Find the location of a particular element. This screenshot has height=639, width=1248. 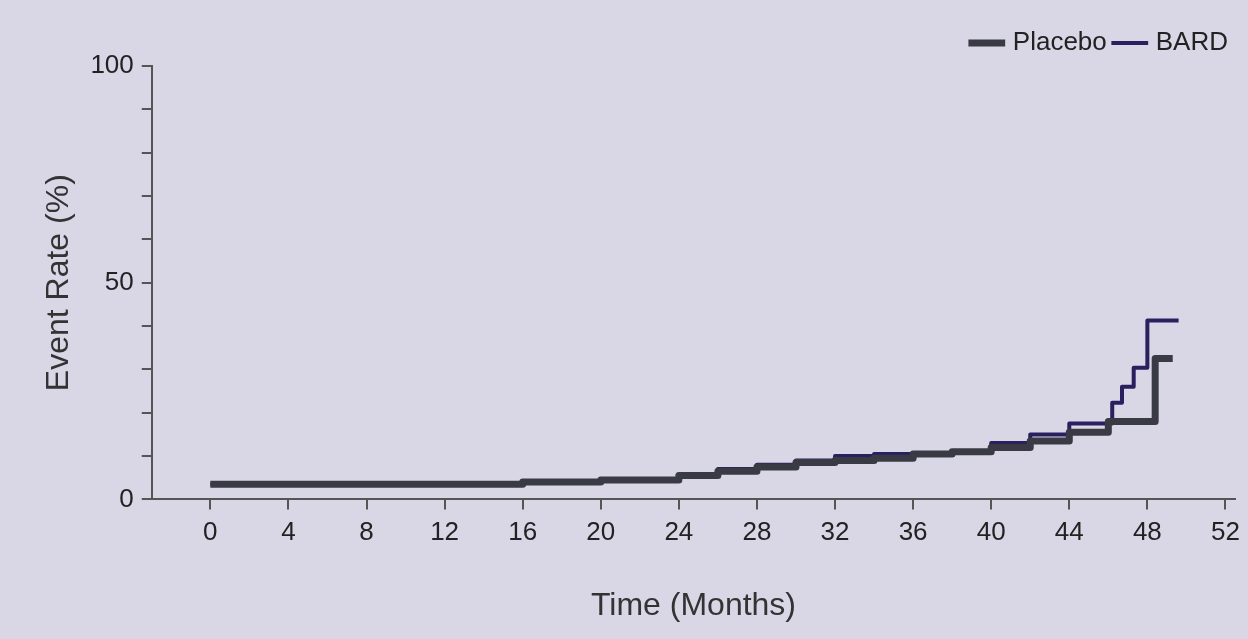

x-tick-label: 28 is located at coordinates (757, 531).